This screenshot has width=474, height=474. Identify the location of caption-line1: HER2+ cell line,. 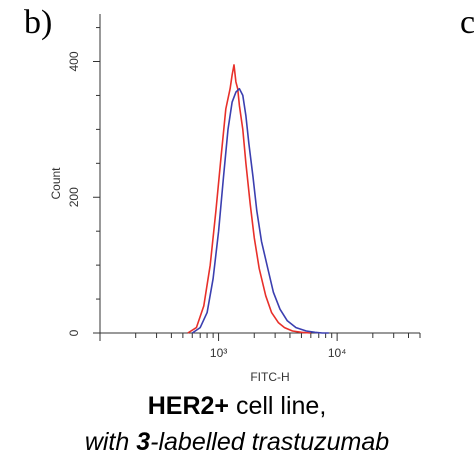
(237, 406).